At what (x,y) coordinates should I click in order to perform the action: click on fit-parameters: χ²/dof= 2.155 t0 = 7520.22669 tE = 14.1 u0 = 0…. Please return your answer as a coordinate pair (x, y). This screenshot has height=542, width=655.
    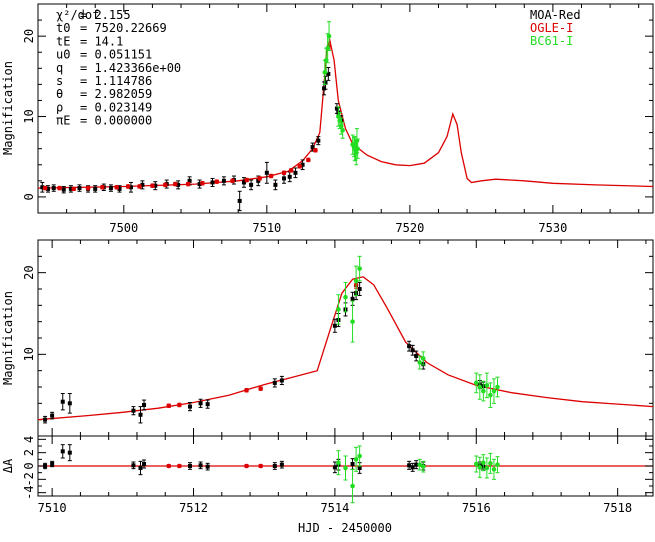
    Looking at the image, I should click on (118, 68).